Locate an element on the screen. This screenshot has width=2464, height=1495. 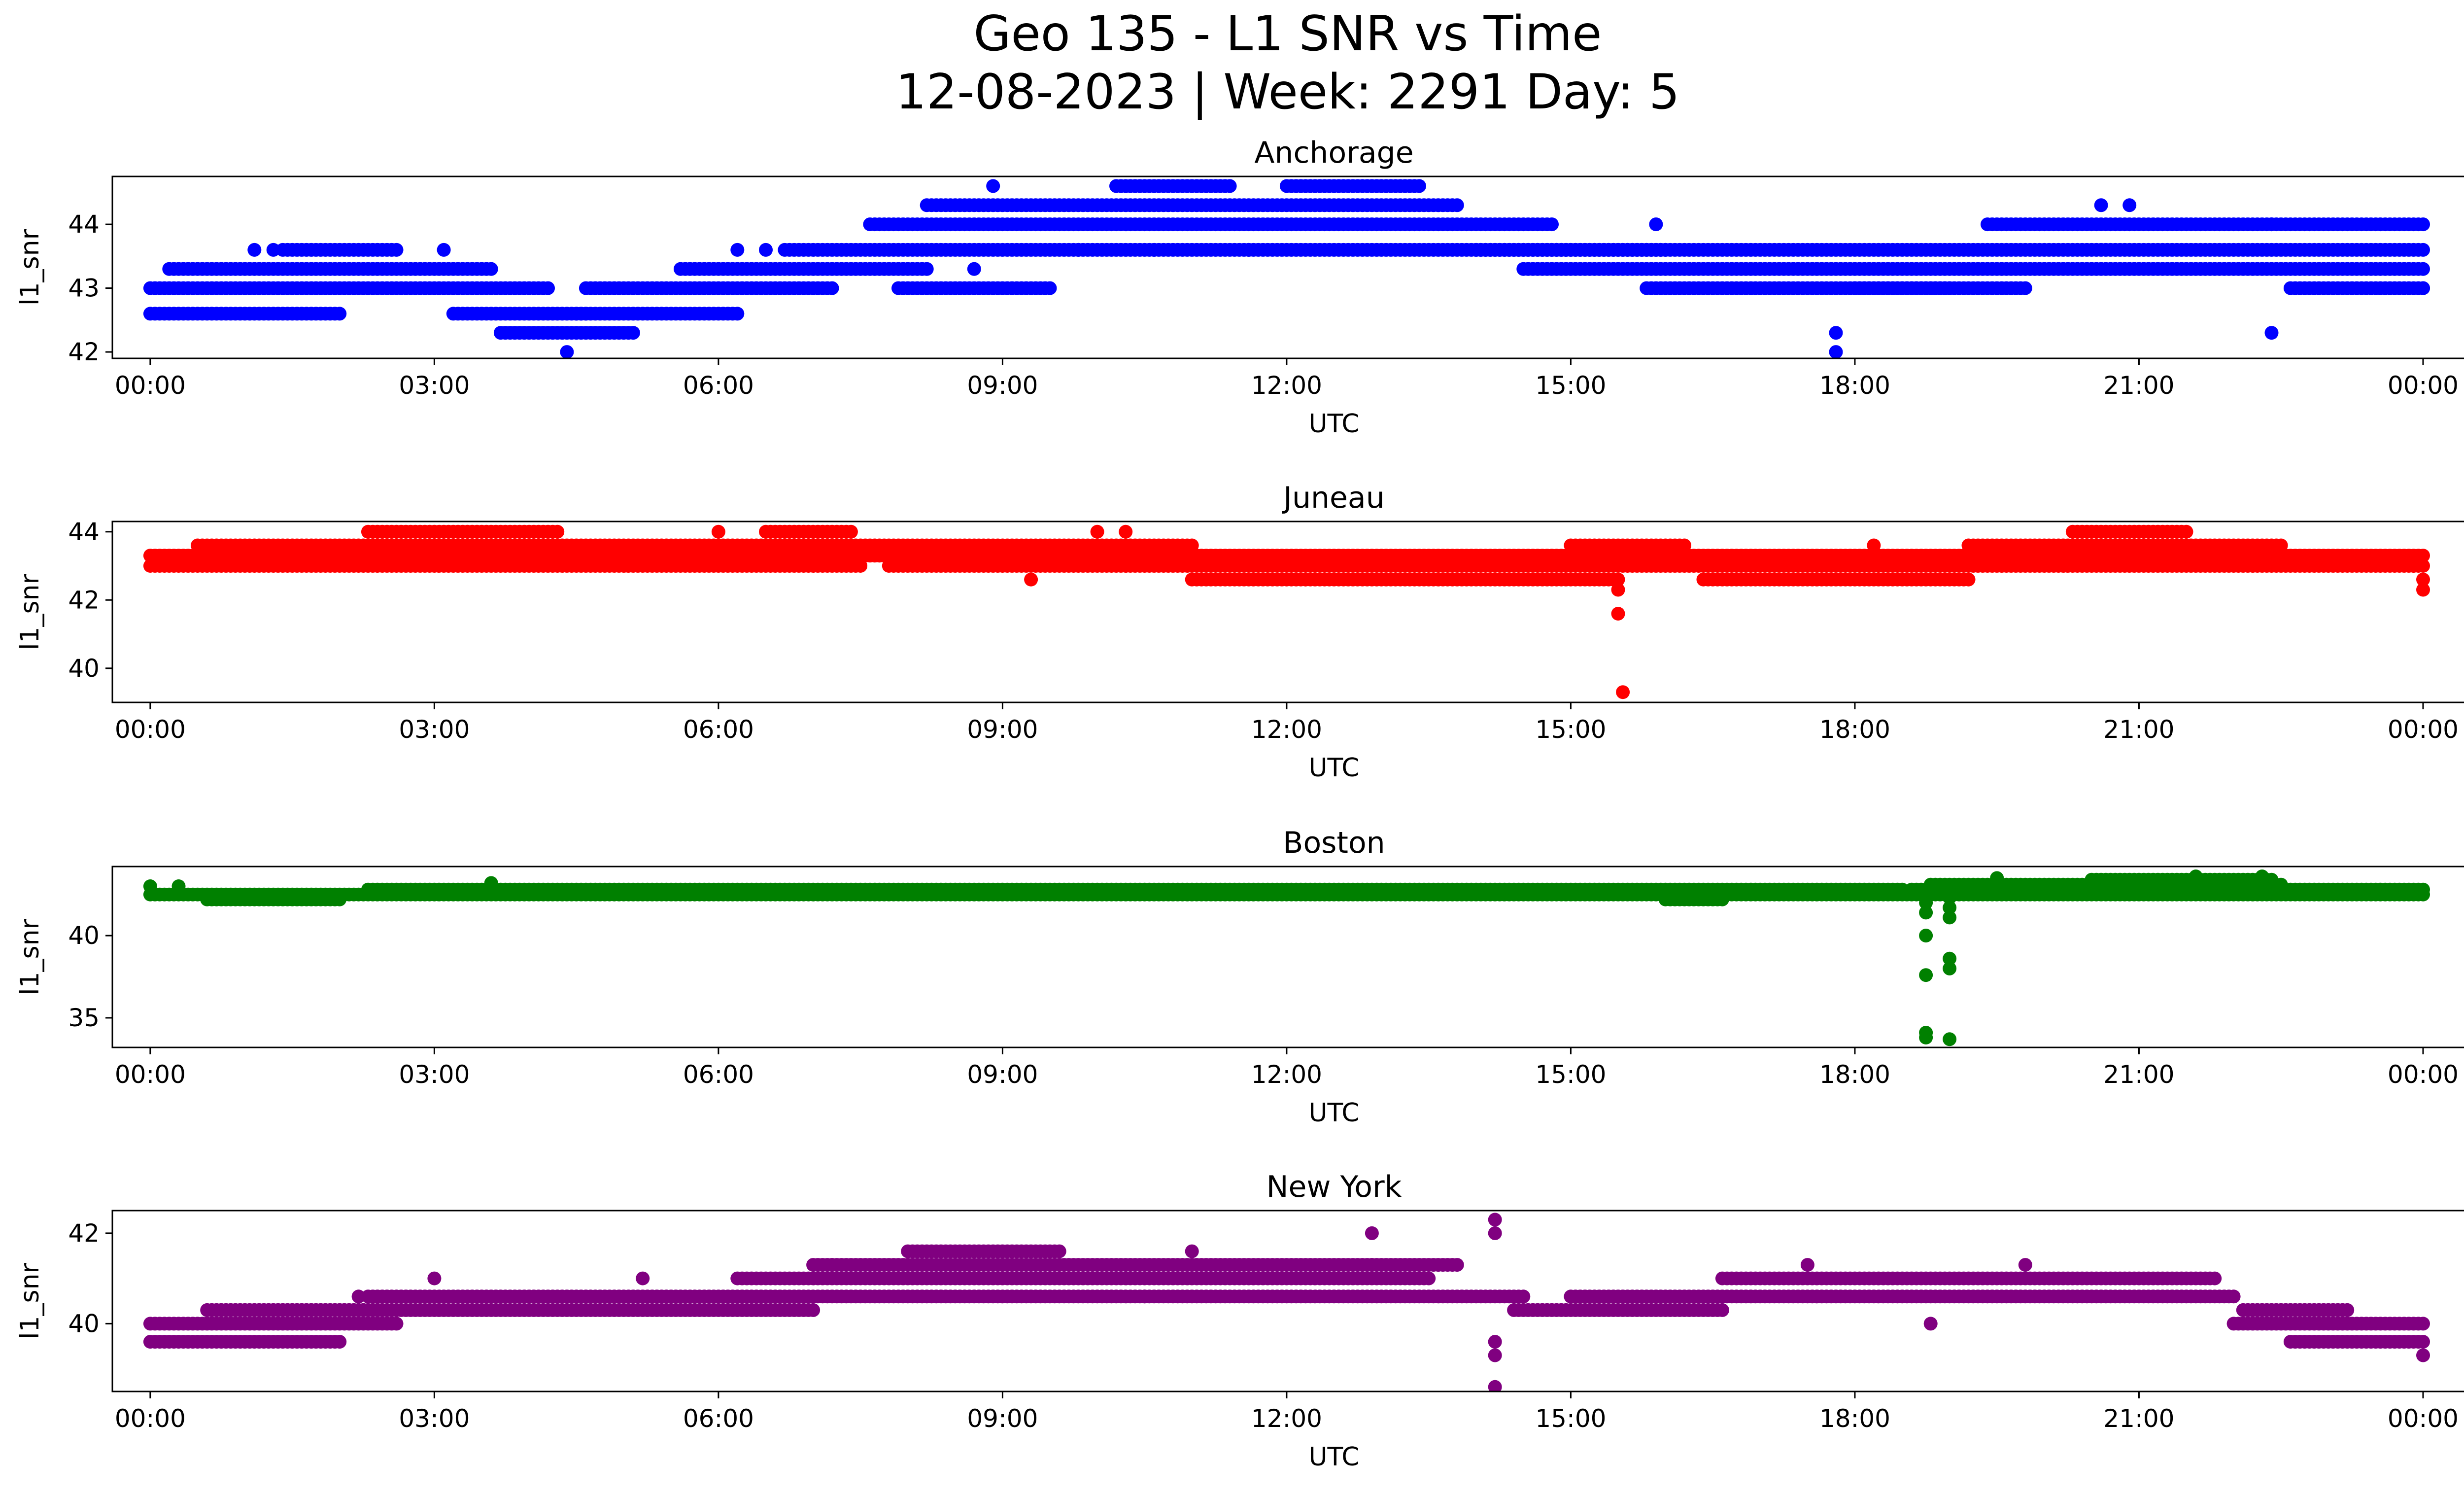
x-tick-label: 00:00 is located at coordinates (150, 385).